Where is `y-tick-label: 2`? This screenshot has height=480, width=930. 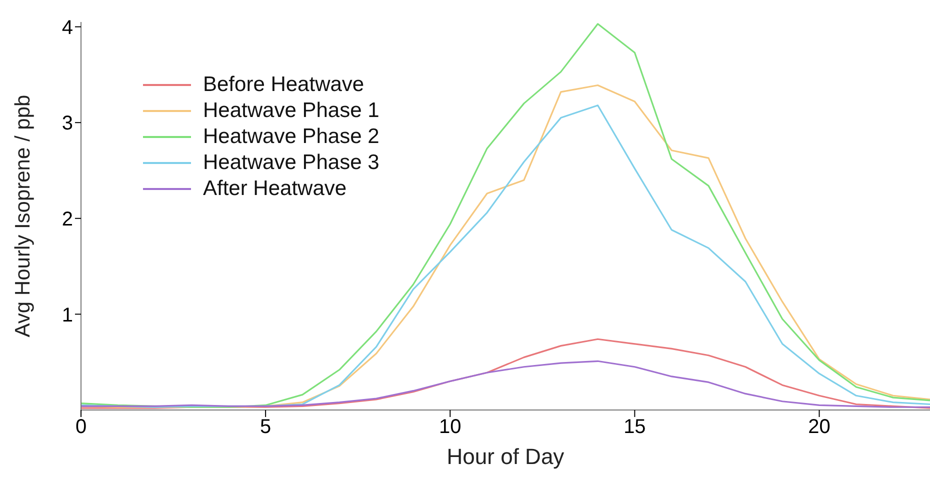
y-tick-label: 2 is located at coordinates (67, 219).